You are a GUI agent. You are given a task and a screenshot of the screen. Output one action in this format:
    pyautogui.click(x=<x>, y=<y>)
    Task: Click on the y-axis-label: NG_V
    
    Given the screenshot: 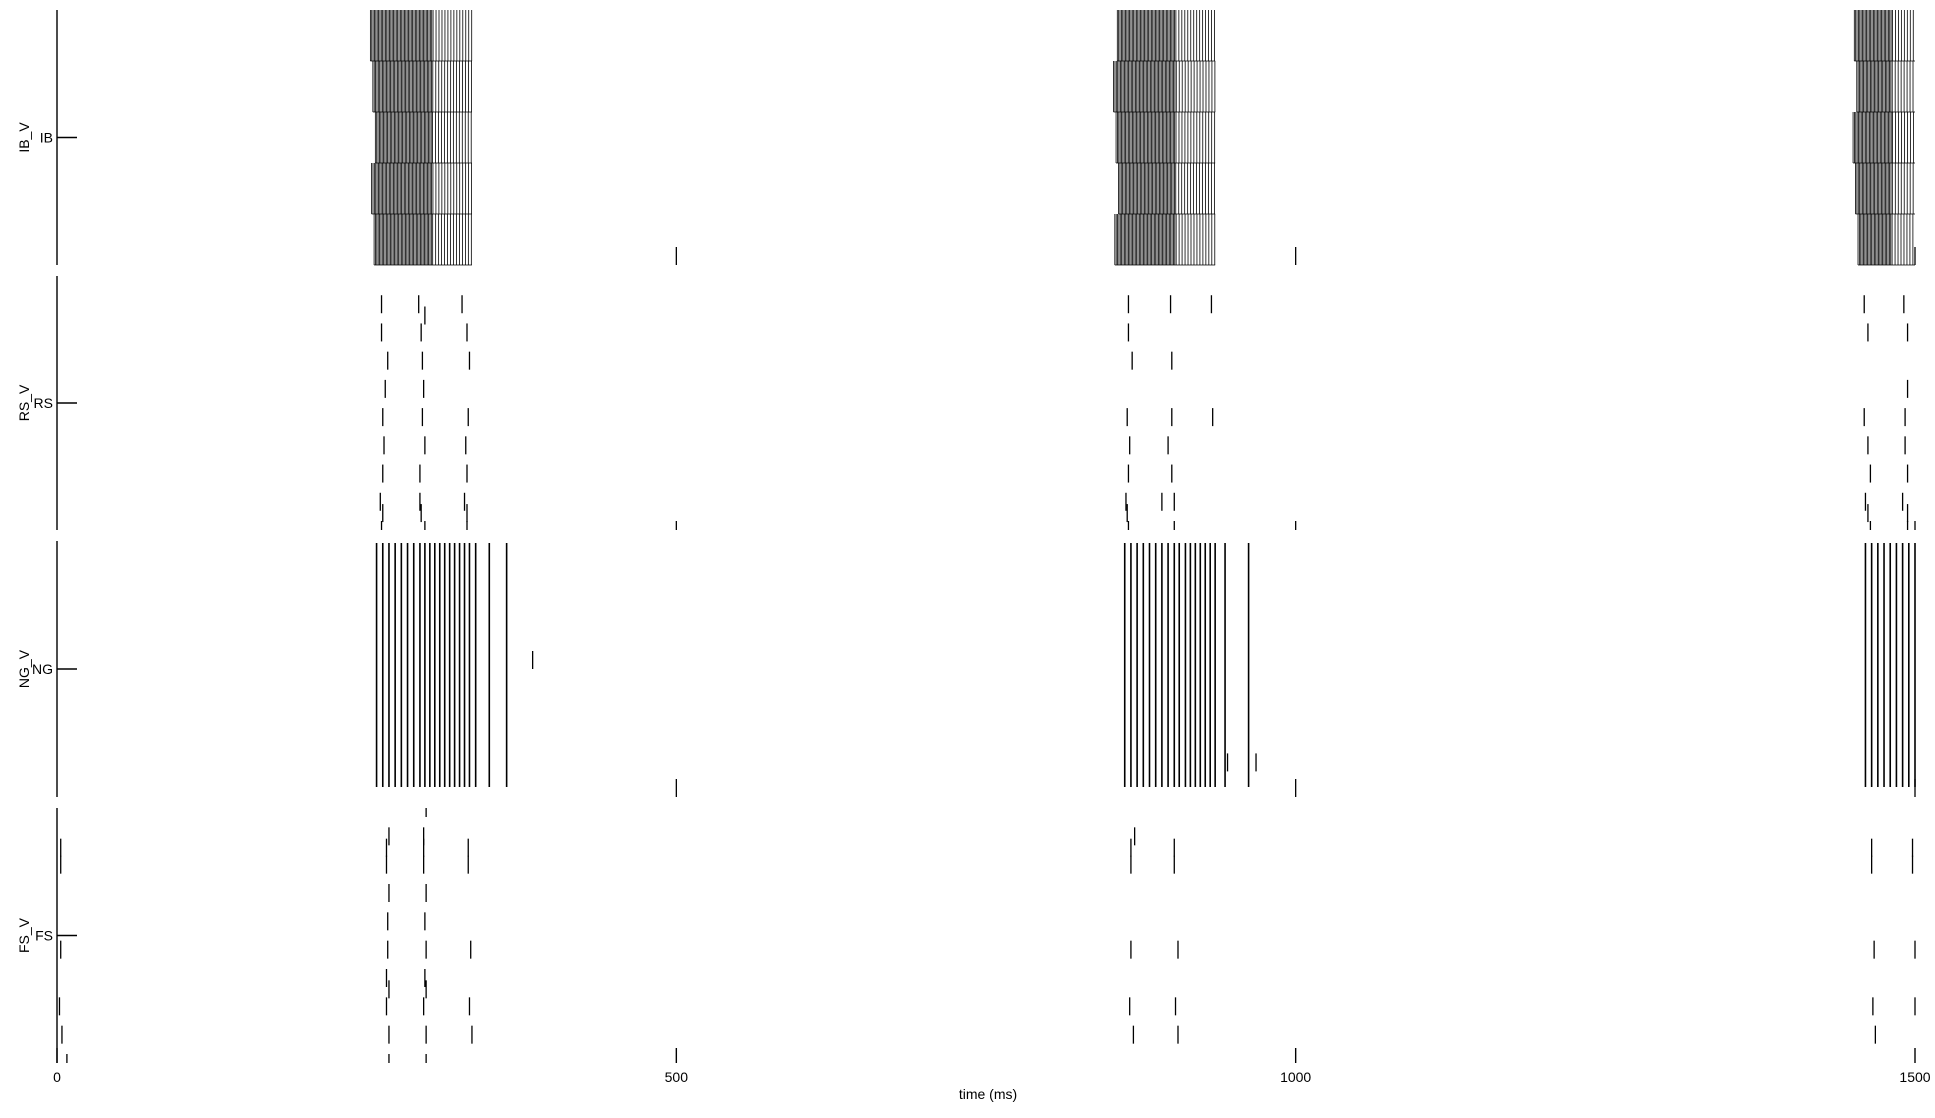 What is the action you would take?
    pyautogui.click(x=24, y=668)
    